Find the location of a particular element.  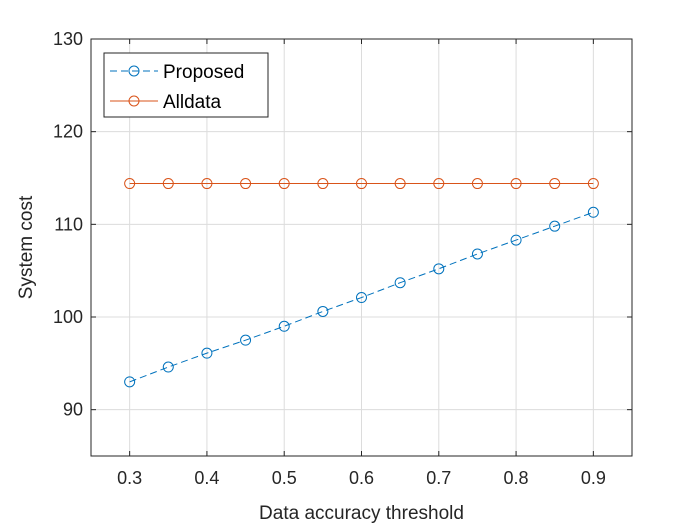

legend-label-alldata: Alldata is located at coordinates (192, 102).